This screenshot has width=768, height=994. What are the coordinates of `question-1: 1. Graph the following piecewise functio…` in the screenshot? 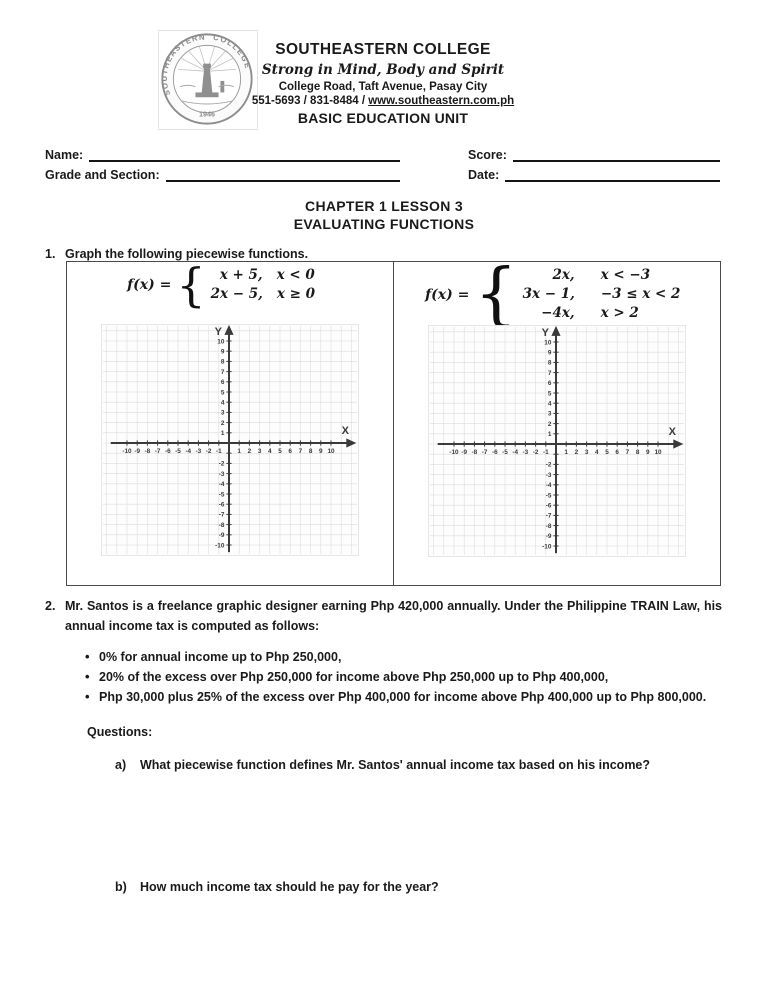 It's located at (385, 254).